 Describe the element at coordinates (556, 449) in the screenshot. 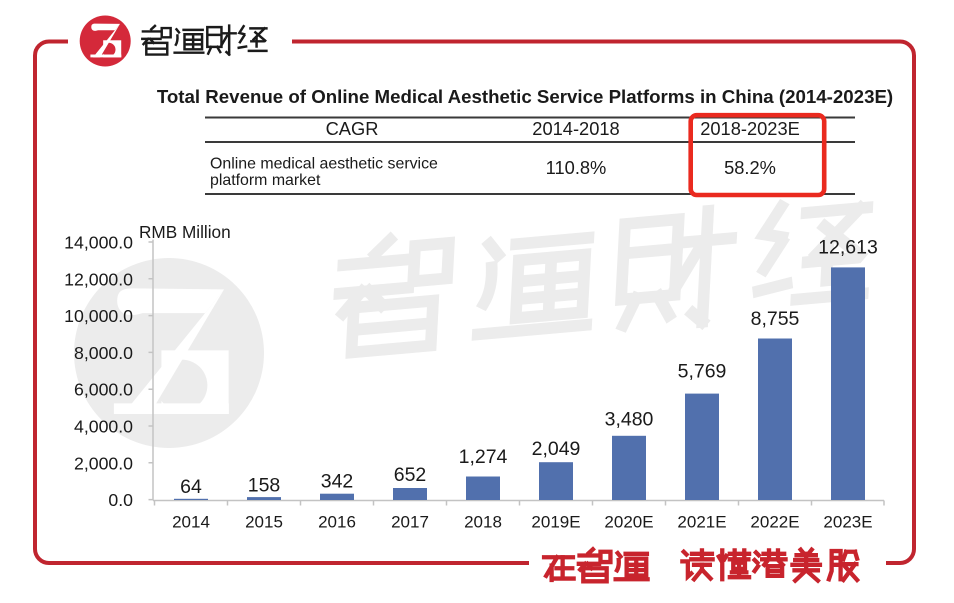

I see `svg-text: 2,049` at that location.